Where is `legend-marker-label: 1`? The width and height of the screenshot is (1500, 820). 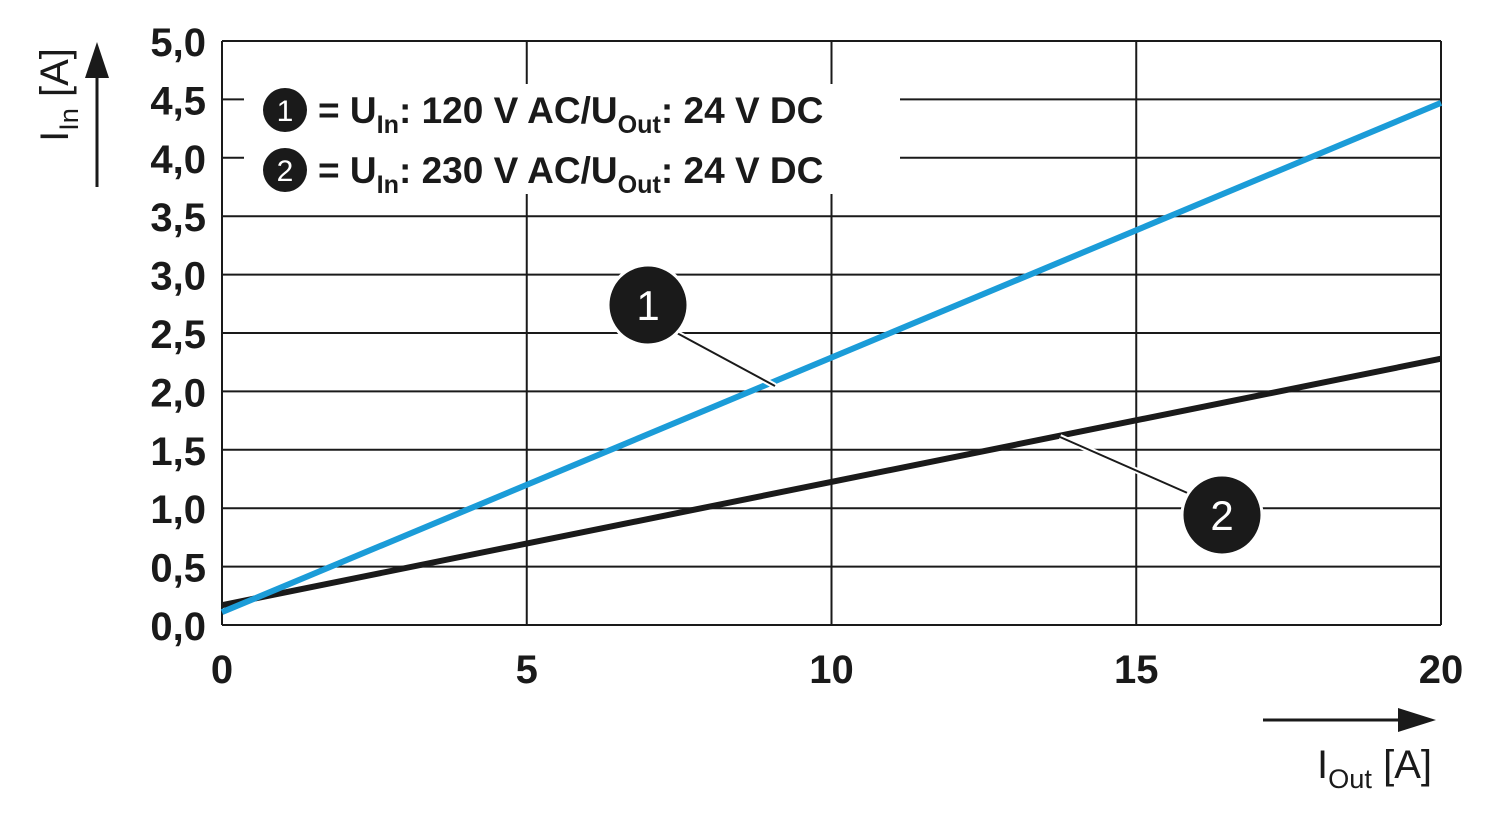 legend-marker-label: 1 is located at coordinates (285, 111).